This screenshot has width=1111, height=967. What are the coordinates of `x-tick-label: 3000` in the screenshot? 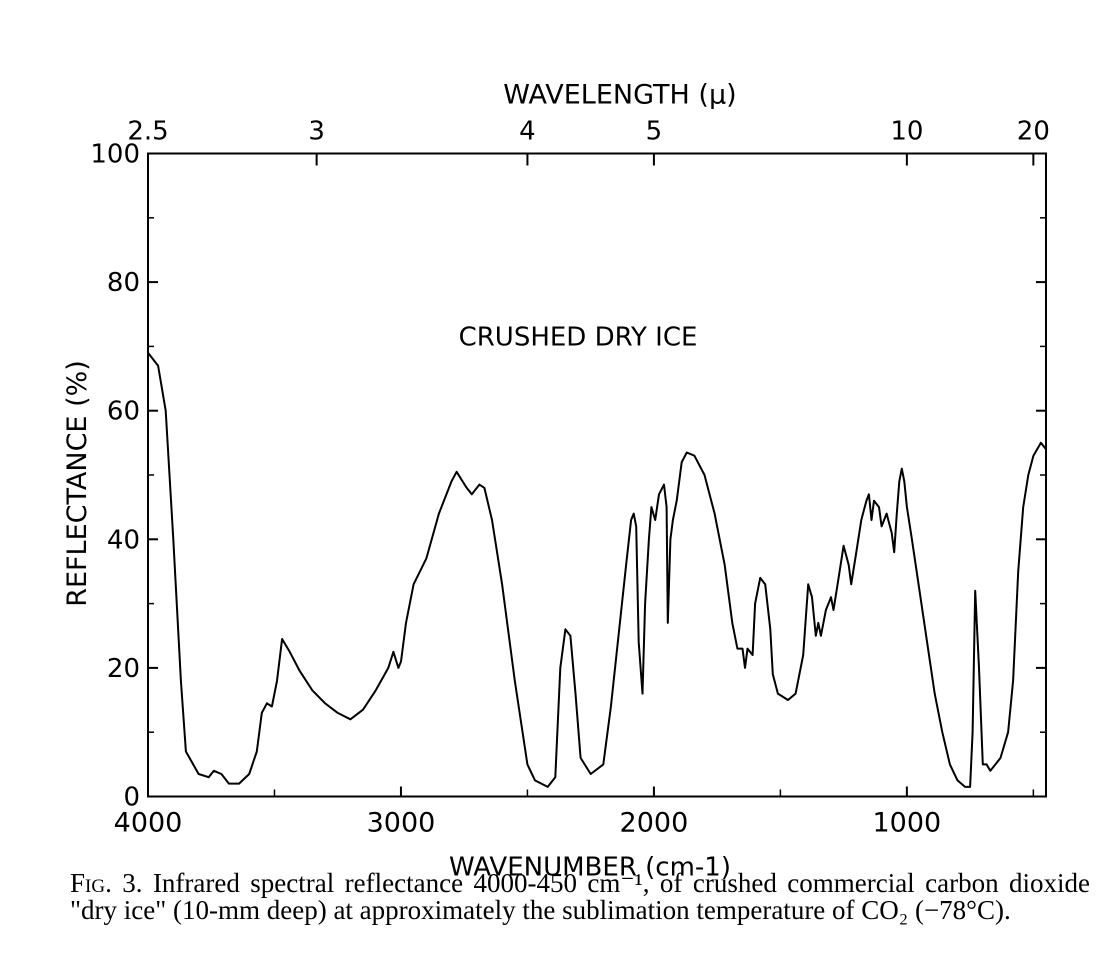 It's located at (401, 823).